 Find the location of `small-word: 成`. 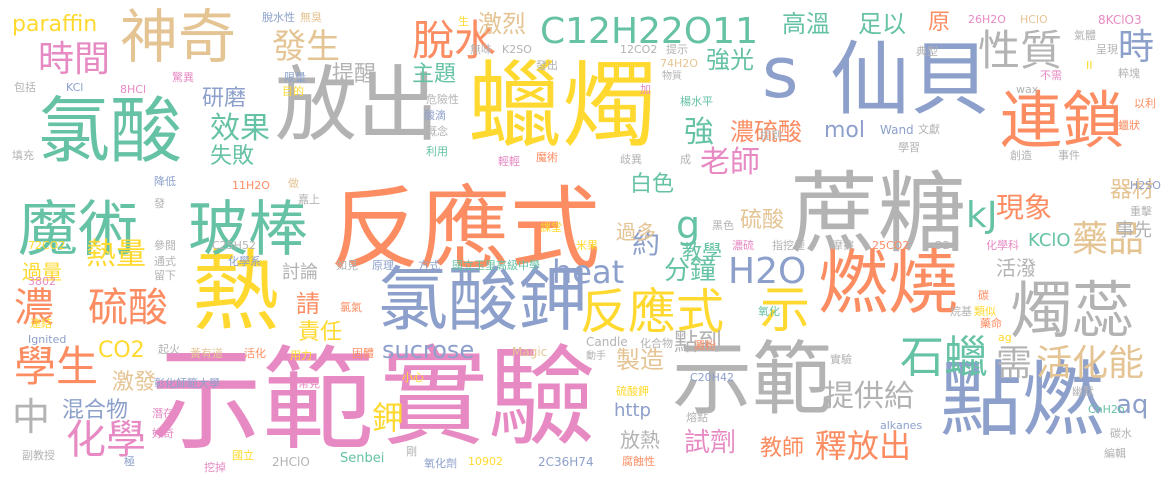

small-word: 成 is located at coordinates (685, 159).